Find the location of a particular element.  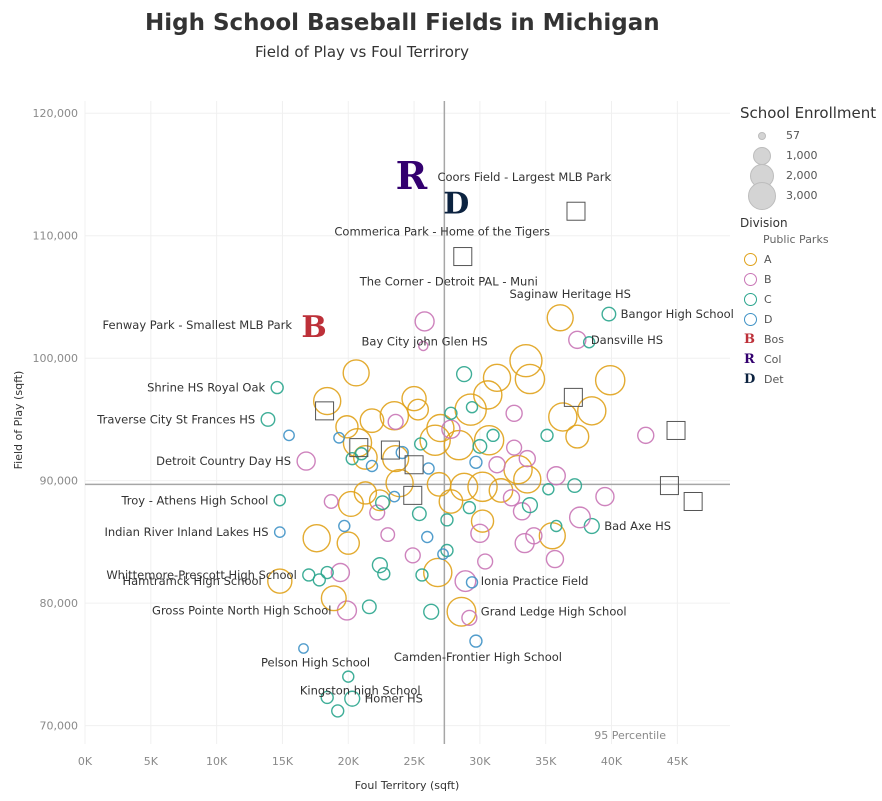

school-label: Camden-Frontier High School is located at coordinates (478, 657).